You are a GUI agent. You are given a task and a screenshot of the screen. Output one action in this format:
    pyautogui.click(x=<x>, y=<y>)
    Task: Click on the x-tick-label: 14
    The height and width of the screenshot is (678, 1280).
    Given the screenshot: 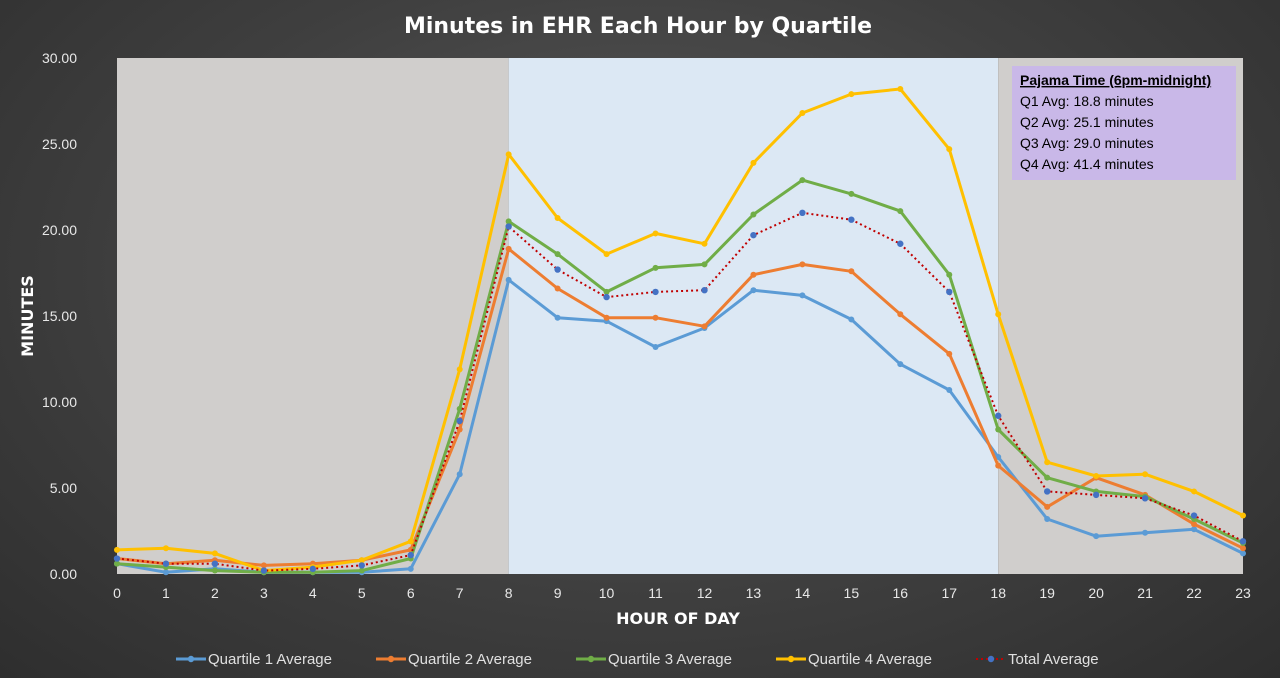 What is the action you would take?
    pyautogui.click(x=803, y=593)
    